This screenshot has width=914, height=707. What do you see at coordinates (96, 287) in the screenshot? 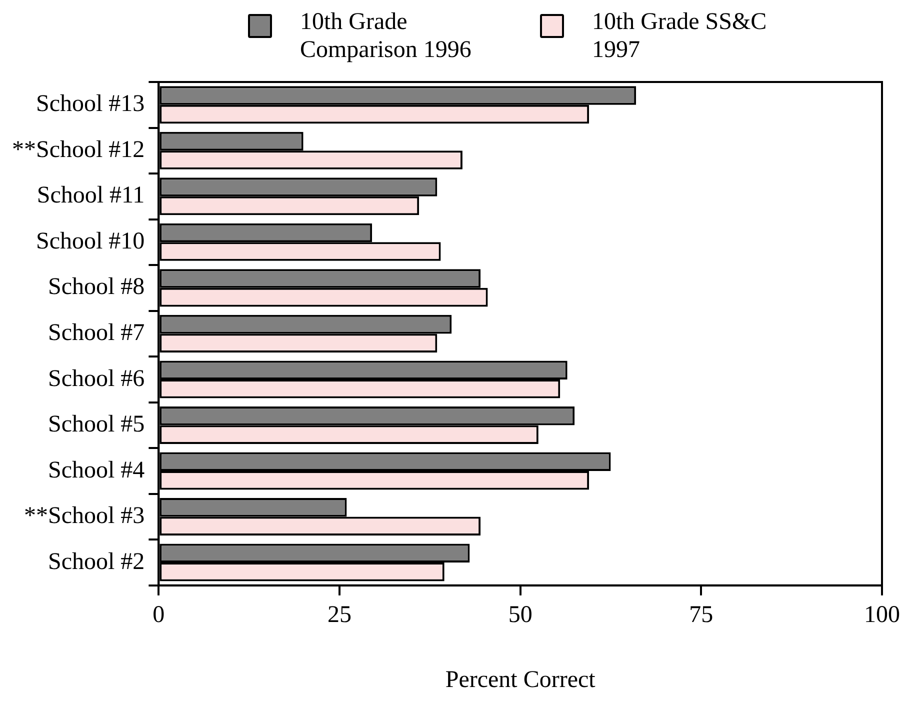
I see `y-tick-label: School #8` at bounding box center [96, 287].